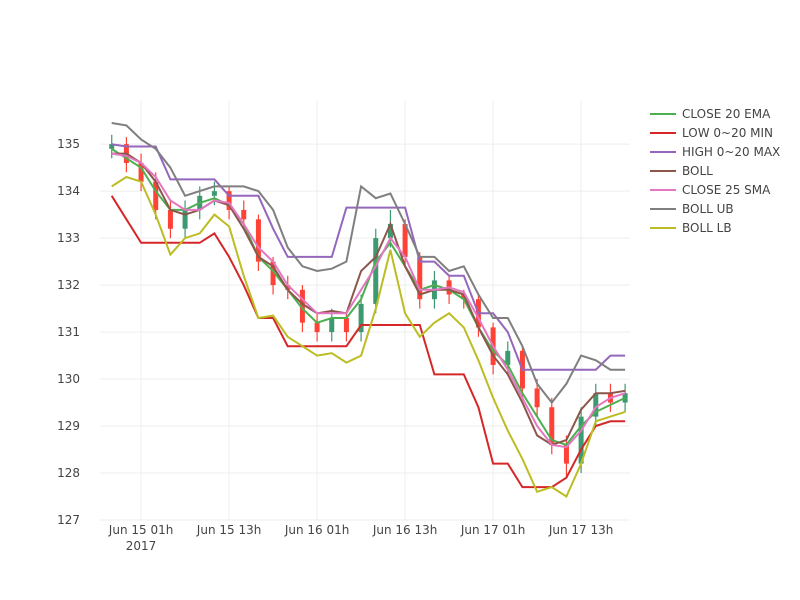 This screenshot has width=800, height=600. Describe the element at coordinates (697, 171) in the screenshot. I see `legend-label: BOLL` at that location.